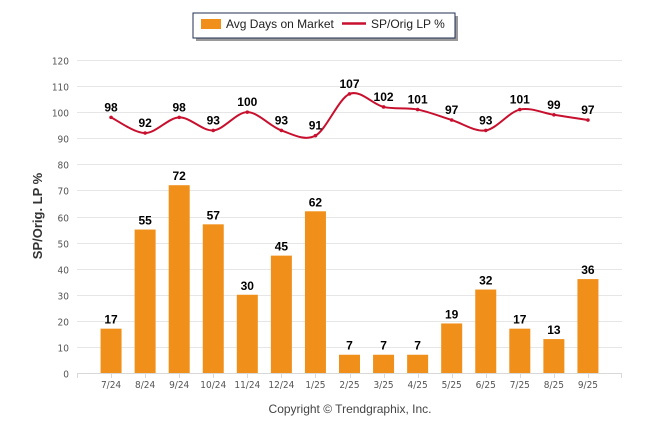  What do you see at coordinates (145, 123) in the screenshot?
I see `line-data-label: 92` at bounding box center [145, 123].